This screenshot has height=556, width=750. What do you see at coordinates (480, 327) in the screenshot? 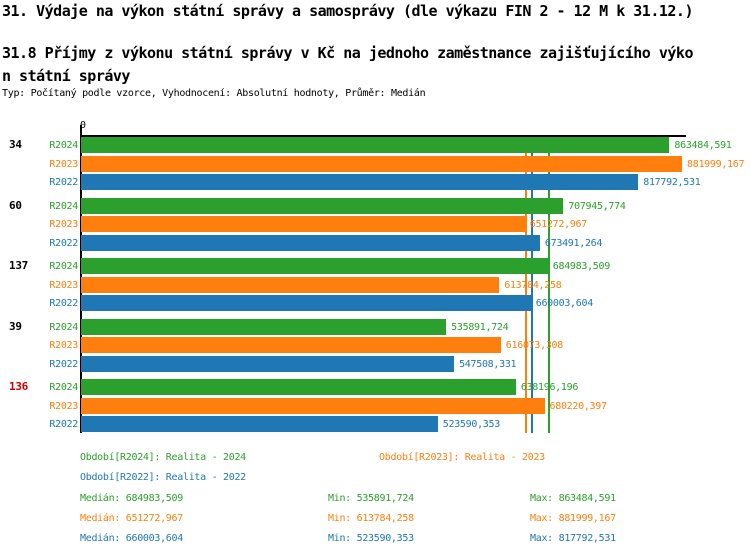
I see `bar-value-r2024-group-39: 535891,724` at bounding box center [480, 327].